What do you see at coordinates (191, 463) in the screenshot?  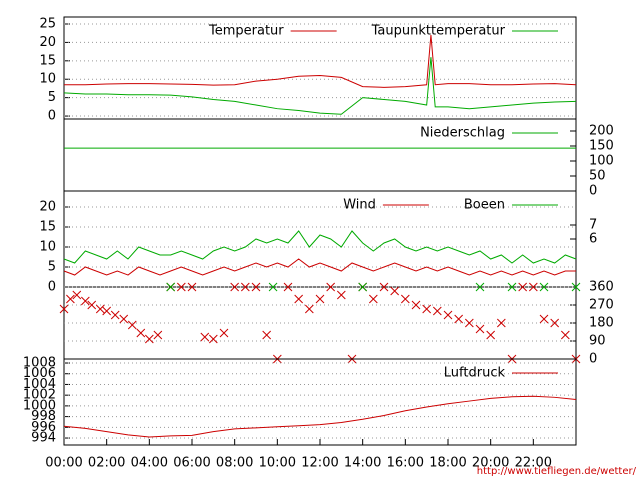 I see `x-tick-label: 06:00` at bounding box center [191, 463].